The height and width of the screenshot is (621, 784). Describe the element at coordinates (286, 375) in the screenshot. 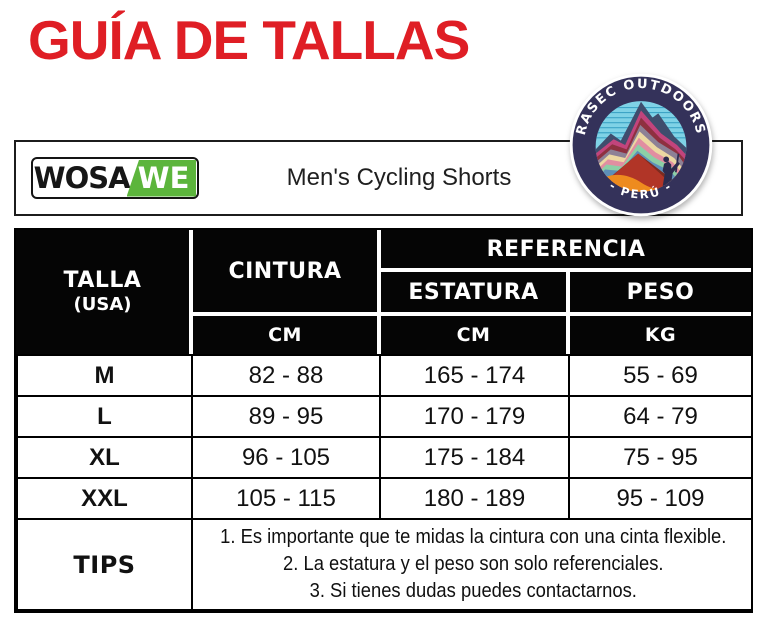

I see `cintura-m: 82 - 88` at that location.